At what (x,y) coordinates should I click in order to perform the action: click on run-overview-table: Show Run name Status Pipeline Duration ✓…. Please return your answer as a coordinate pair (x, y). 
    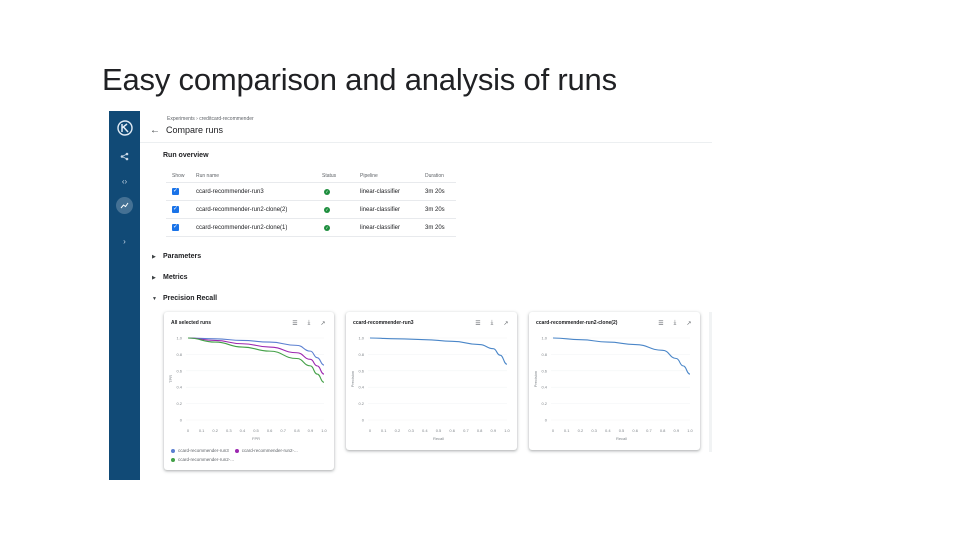
    Looking at the image, I should click on (311, 203).